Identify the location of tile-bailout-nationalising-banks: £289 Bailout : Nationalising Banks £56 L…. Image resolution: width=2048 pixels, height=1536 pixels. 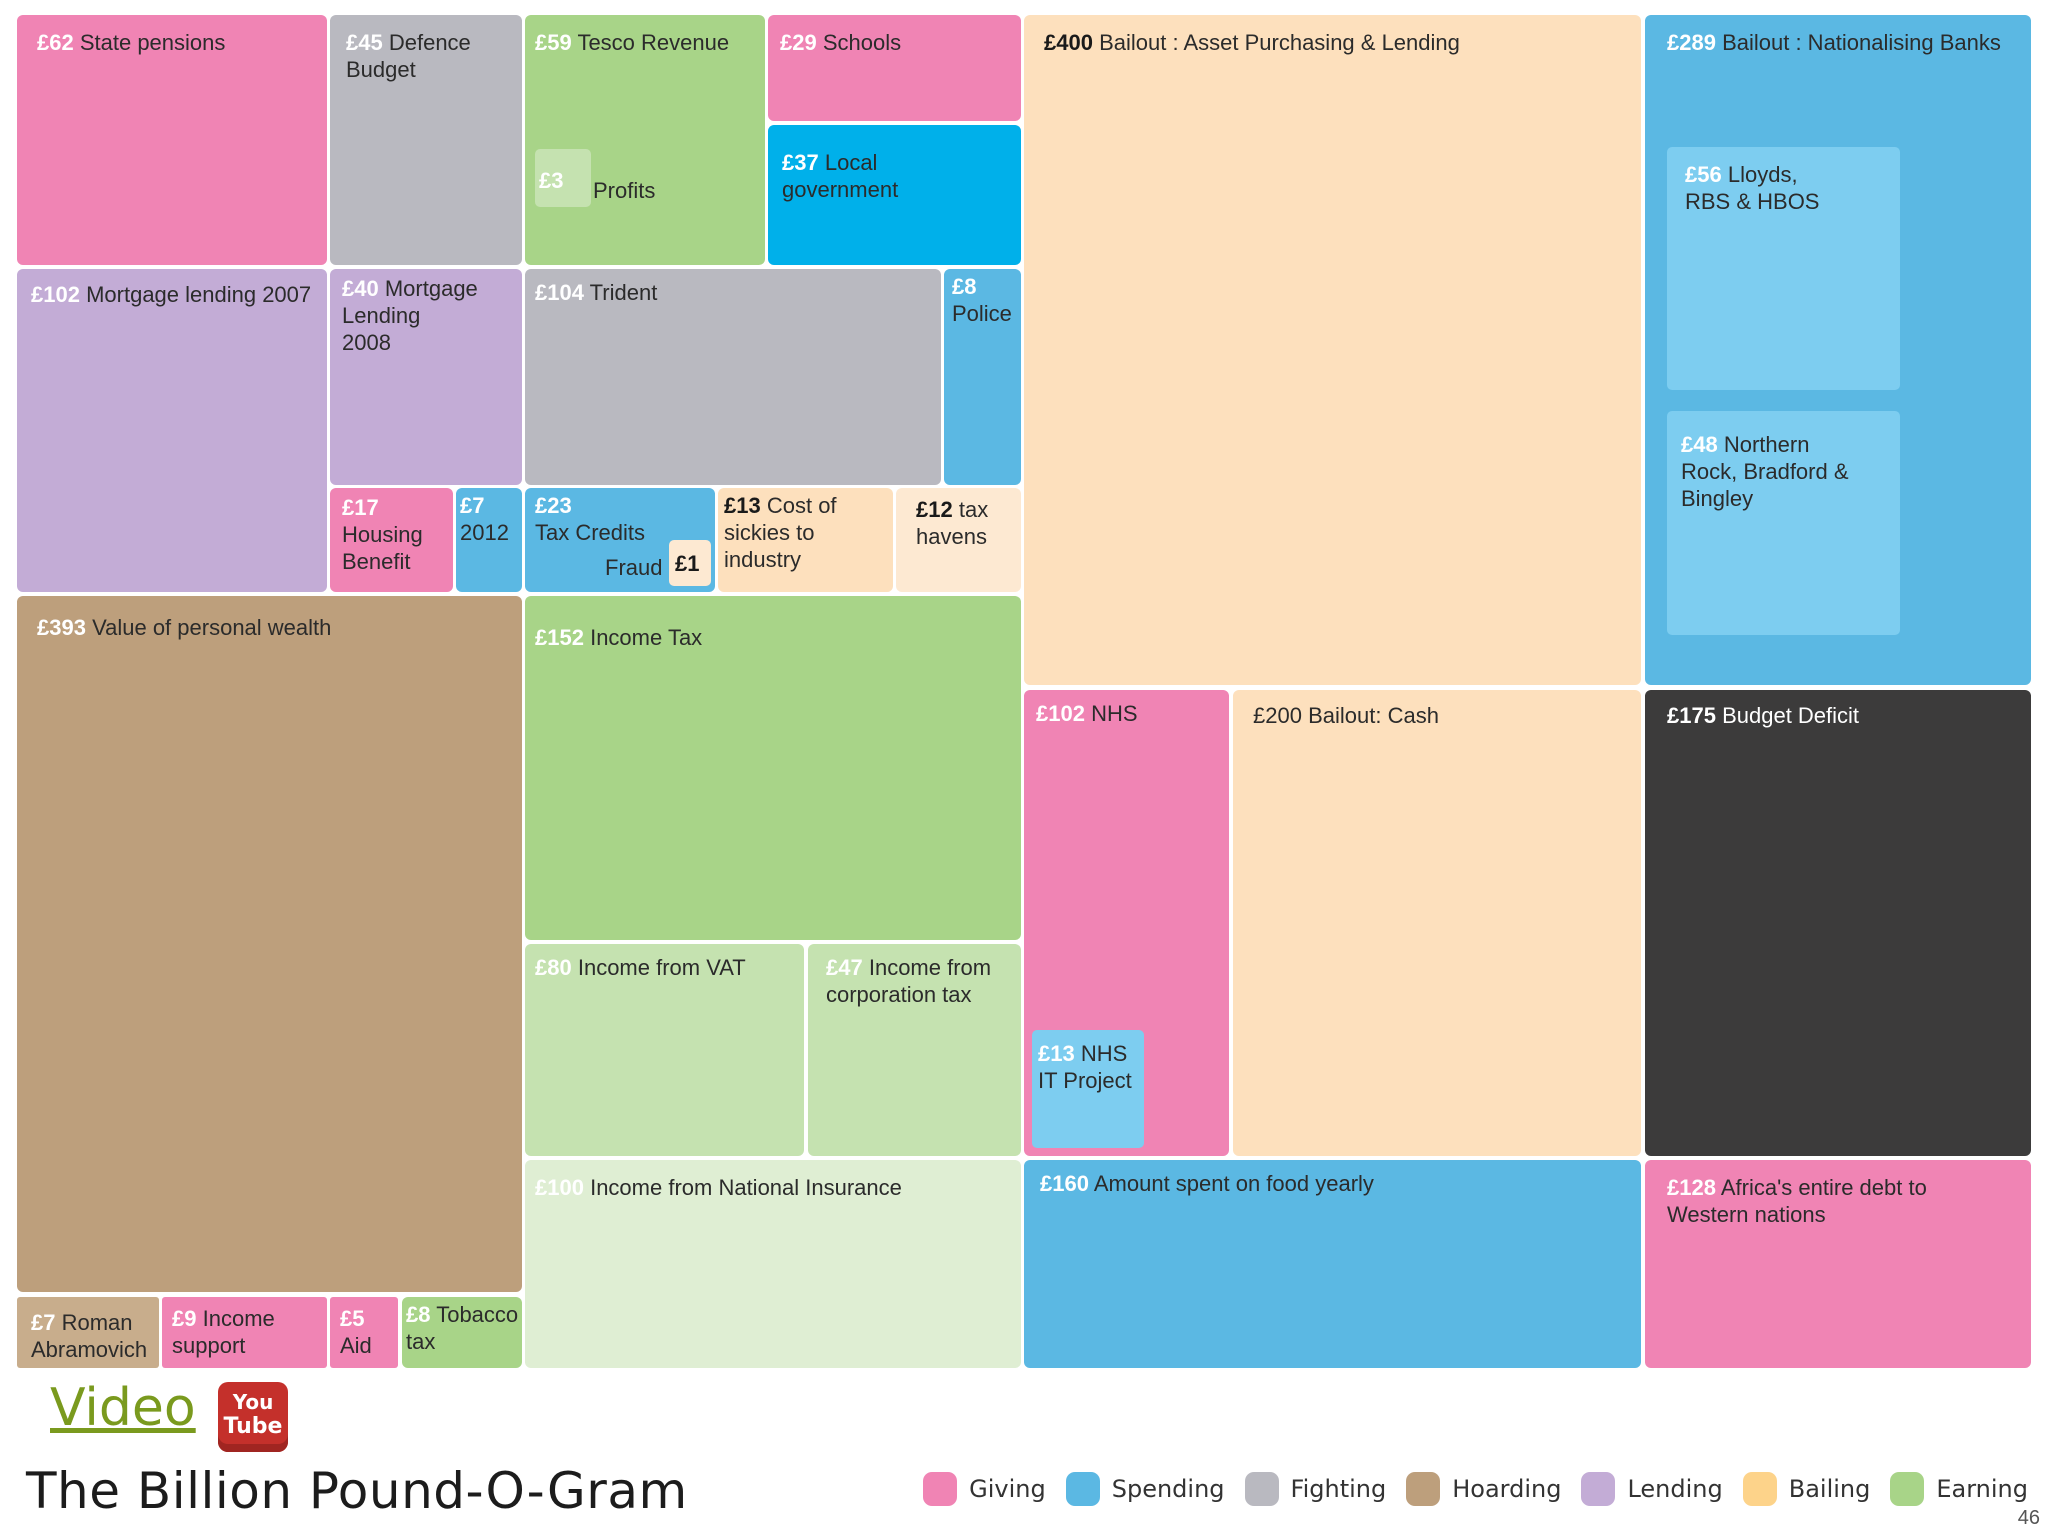
(1838, 350).